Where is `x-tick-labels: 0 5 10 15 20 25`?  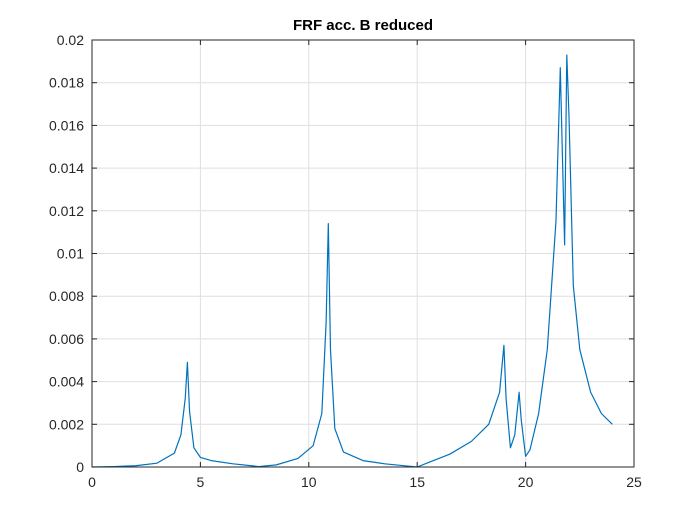
x-tick-labels: 0 5 10 15 20 25 is located at coordinates (365, 482).